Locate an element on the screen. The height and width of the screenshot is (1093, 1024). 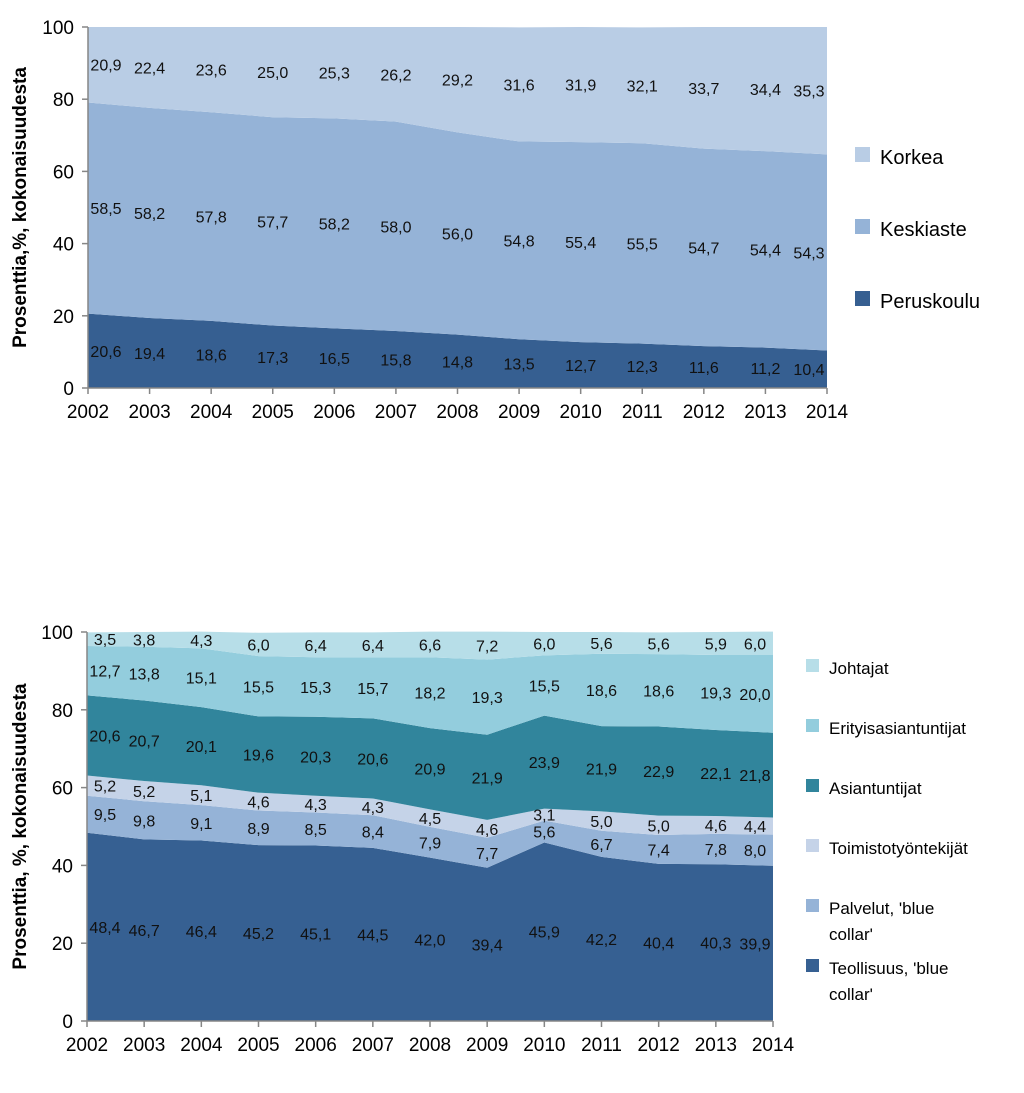
data-label-korkea-2003: 22,4 is located at coordinates (149, 68).